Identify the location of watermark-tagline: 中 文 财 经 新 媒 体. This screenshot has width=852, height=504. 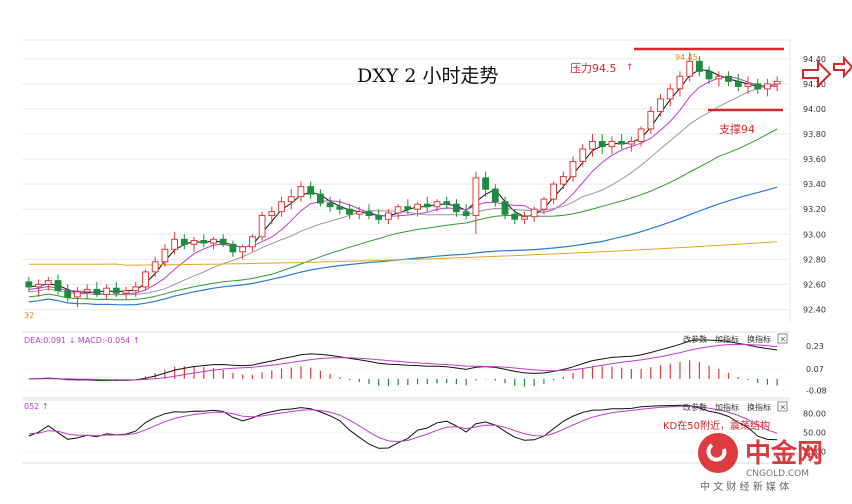
(744, 486).